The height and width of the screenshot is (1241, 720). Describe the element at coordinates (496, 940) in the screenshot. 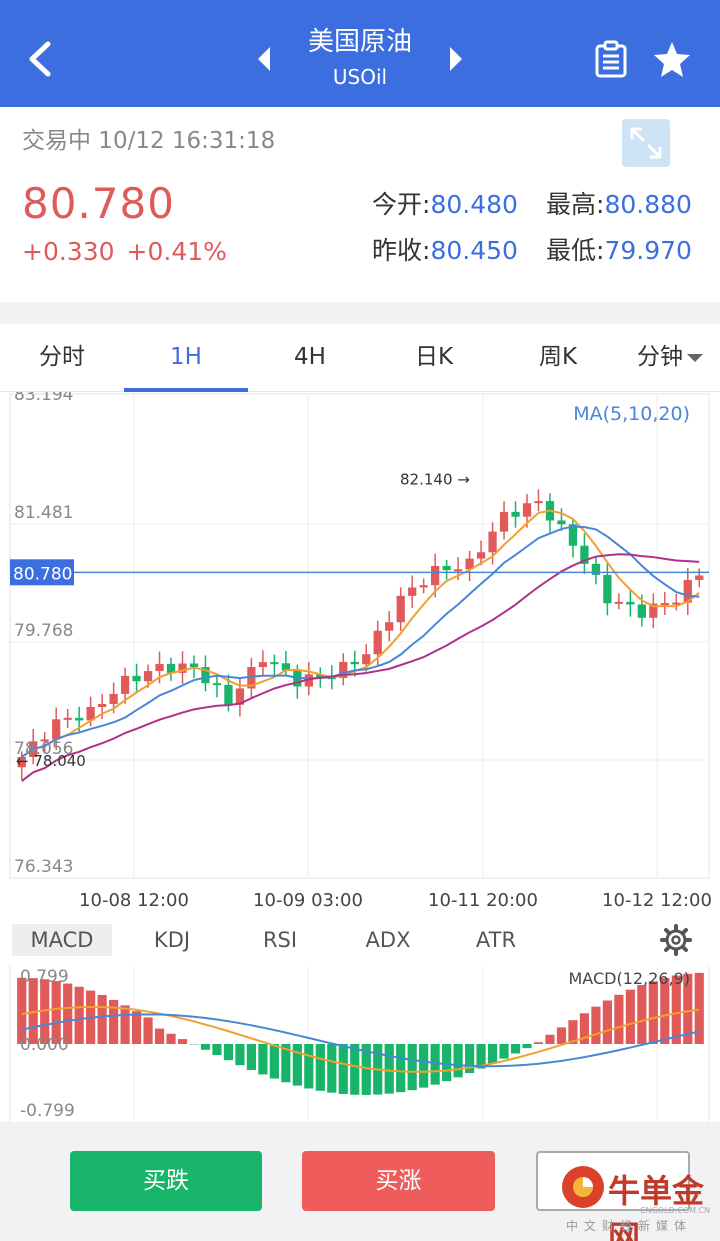

I see `indicator-tab-atr: ATR` at that location.